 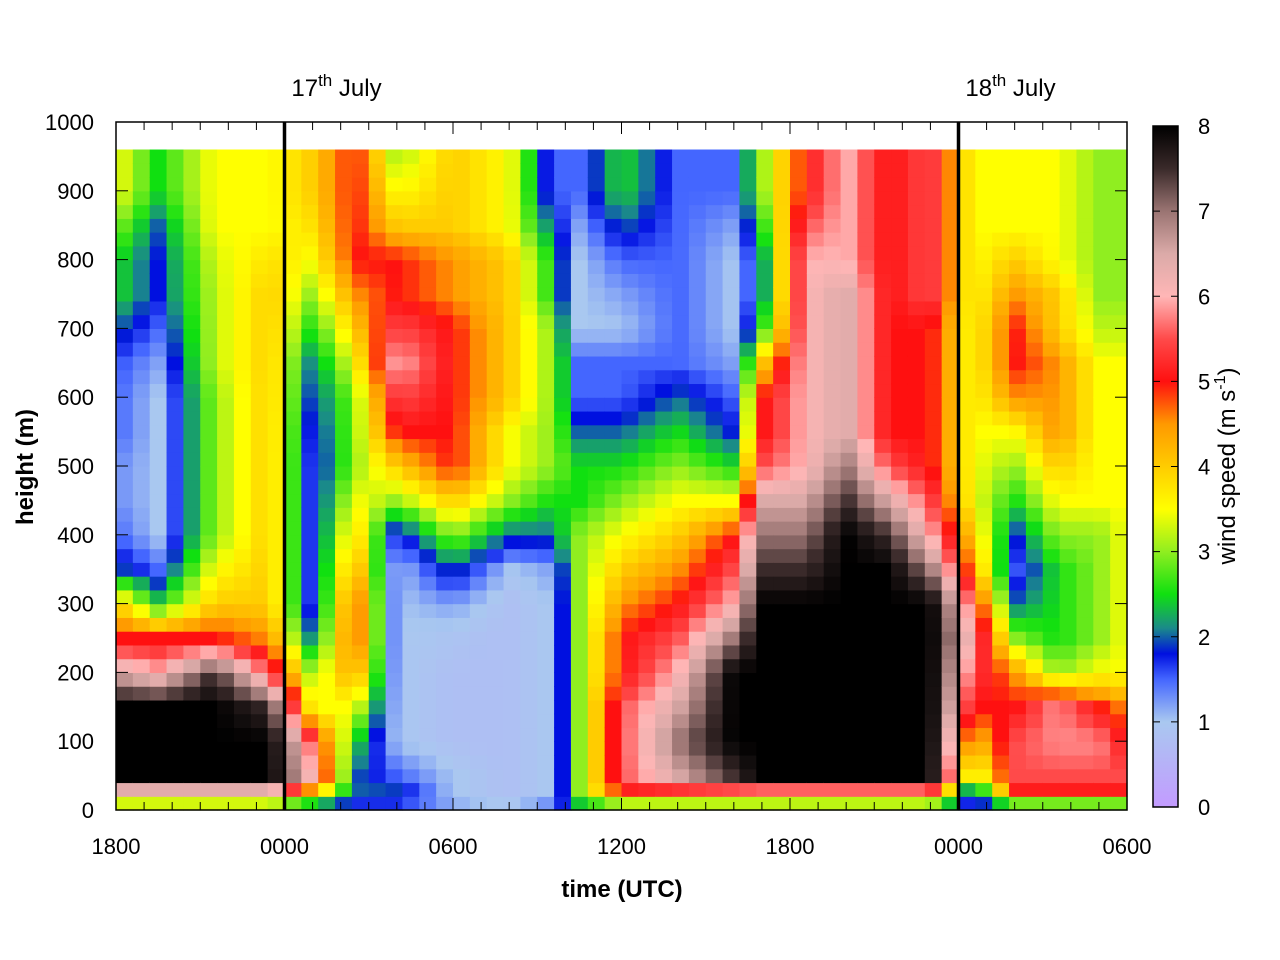 What do you see at coordinates (621, 889) in the screenshot?
I see `x-axis-title: time (UTC)` at bounding box center [621, 889].